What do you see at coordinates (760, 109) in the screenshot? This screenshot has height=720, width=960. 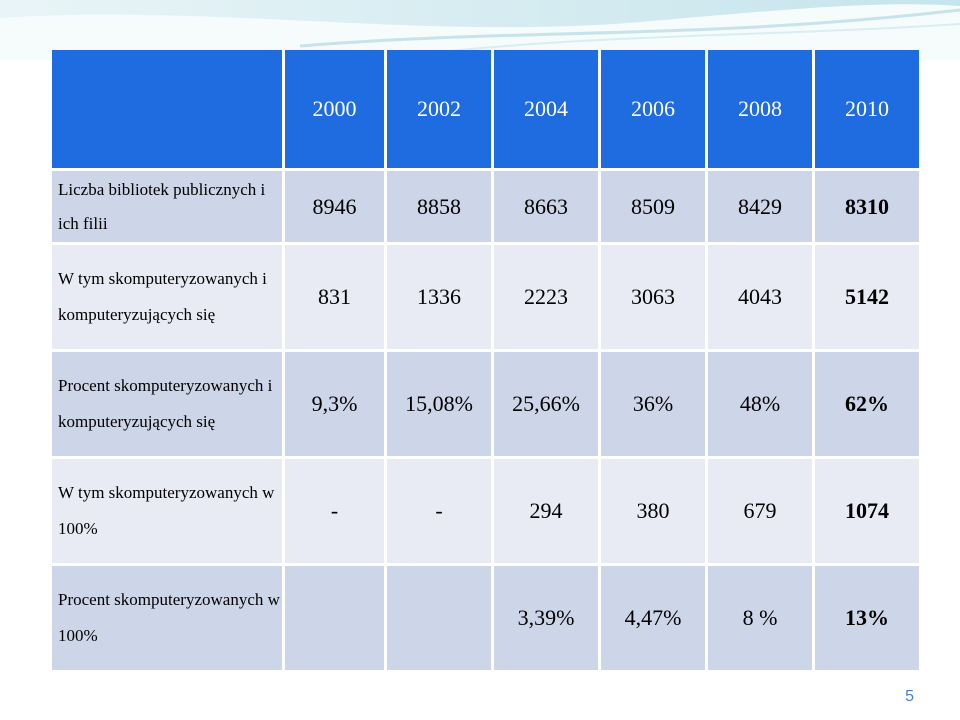 I see `year-header: 2008` at bounding box center [760, 109].